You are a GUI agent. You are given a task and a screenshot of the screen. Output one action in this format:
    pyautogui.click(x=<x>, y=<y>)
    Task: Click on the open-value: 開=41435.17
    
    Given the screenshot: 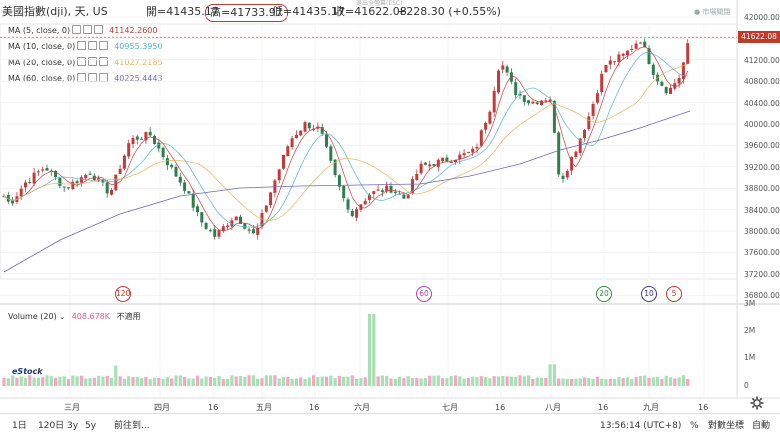 What is the action you would take?
    pyautogui.click(x=182, y=11)
    